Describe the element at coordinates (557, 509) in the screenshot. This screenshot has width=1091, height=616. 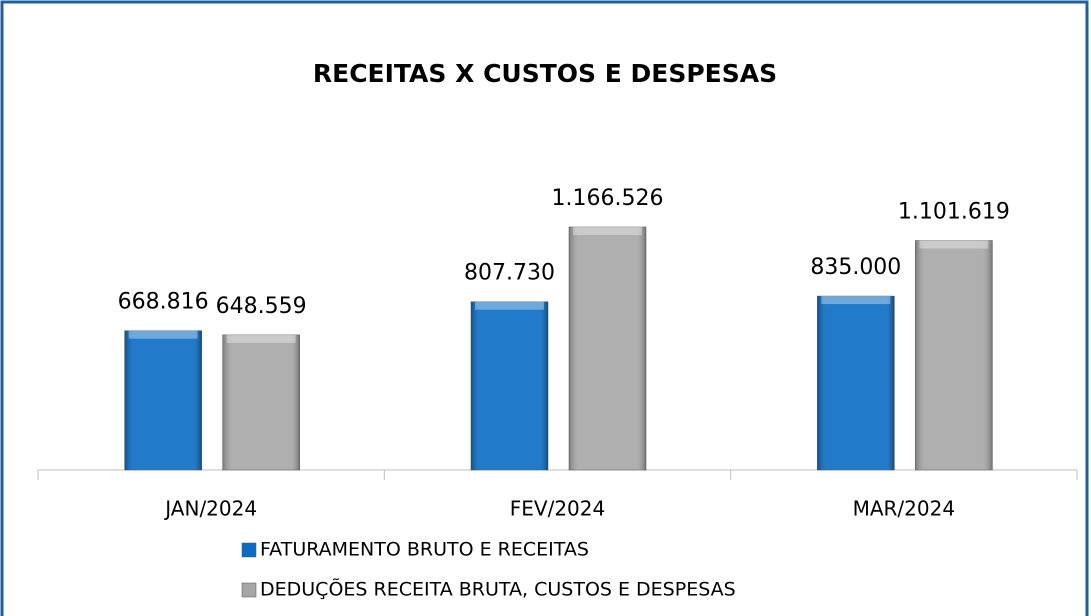
I see `x-tick-label: FEV/2024` at that location.